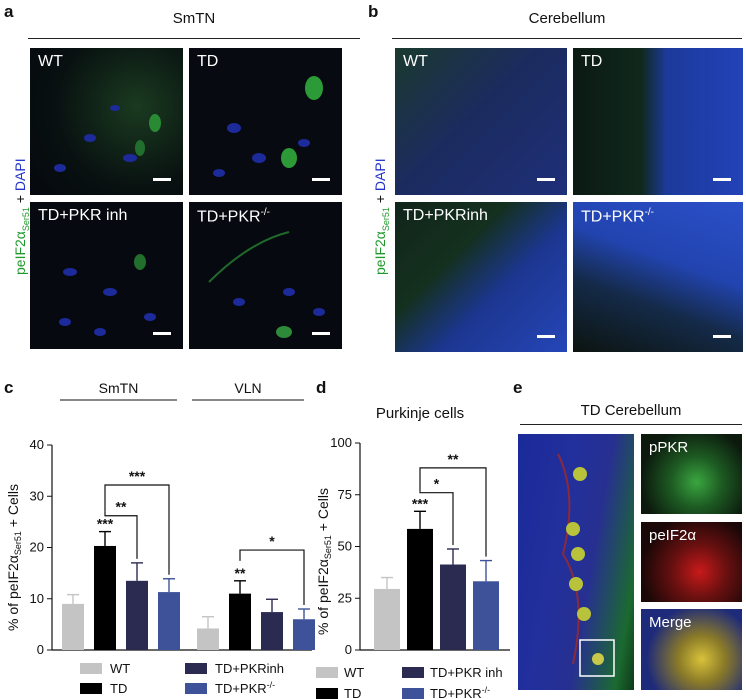  Describe the element at coordinates (673, 535) in the screenshot. I see `inset-peif2a-label: peIF2α` at that location.